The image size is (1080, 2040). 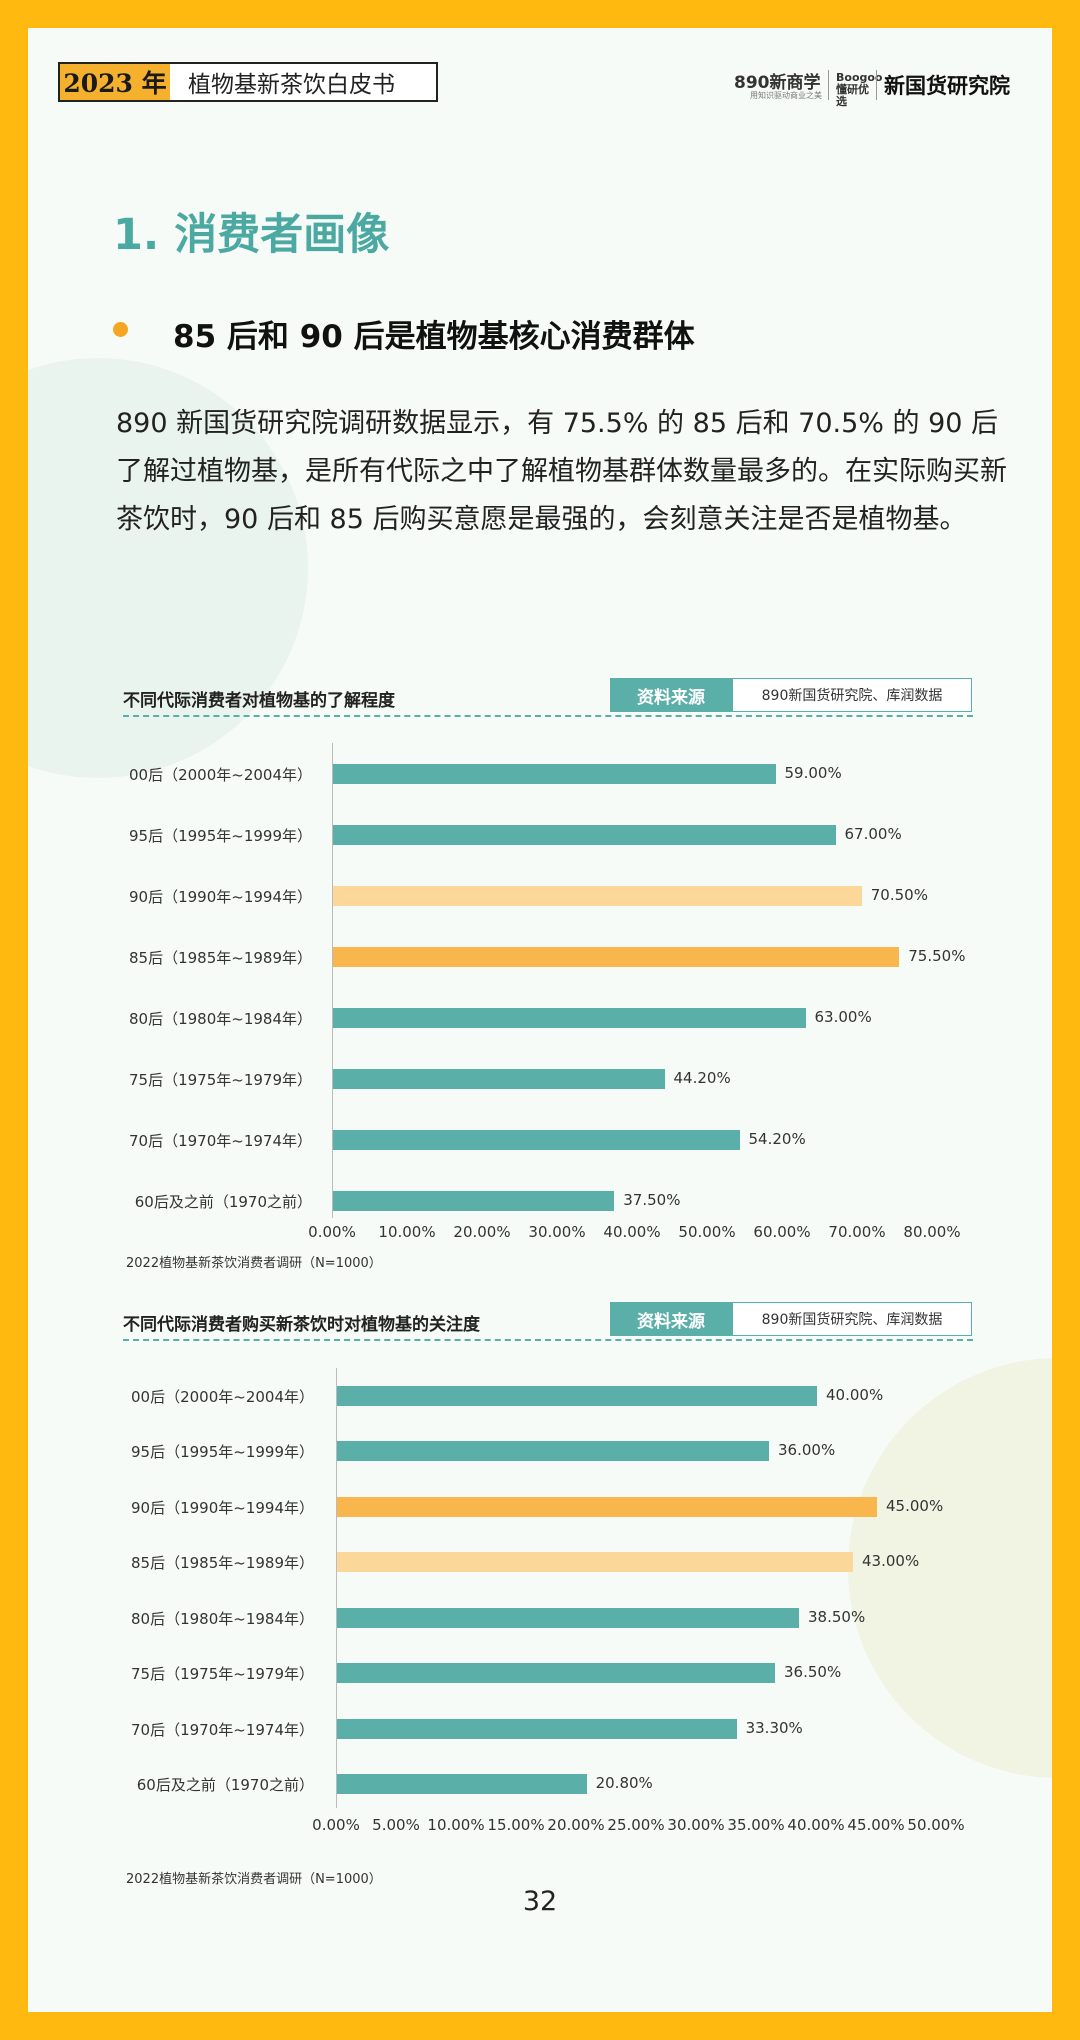 What do you see at coordinates (540, 1901) in the screenshot?
I see `page-number: 32` at bounding box center [540, 1901].